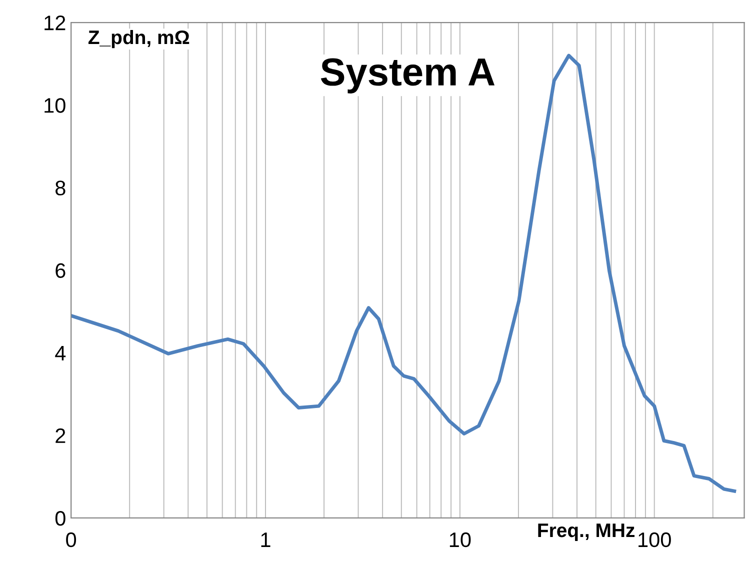 The height and width of the screenshot is (563, 748). Describe the element at coordinates (60, 353) in the screenshot. I see `y-tick-label: 4` at that location.